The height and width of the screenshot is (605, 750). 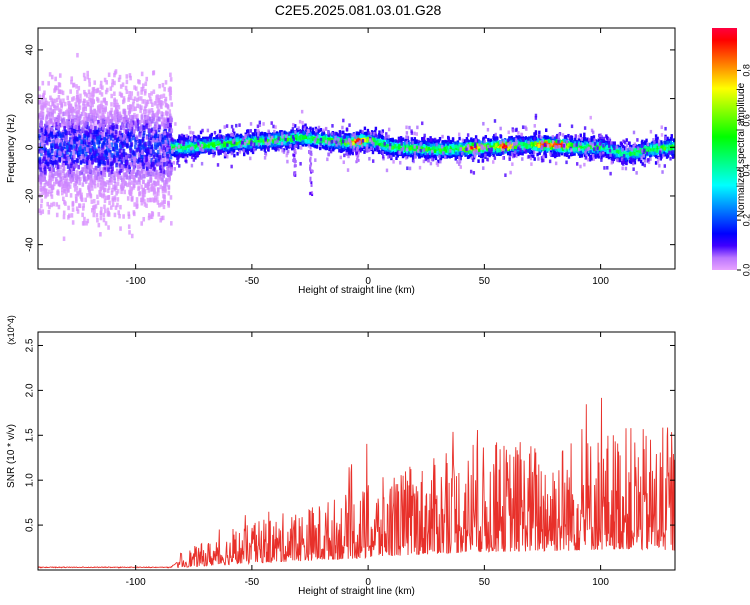 I want to click on figure-title: C2E5.2025.081.03.01.G28, so click(x=358, y=10).